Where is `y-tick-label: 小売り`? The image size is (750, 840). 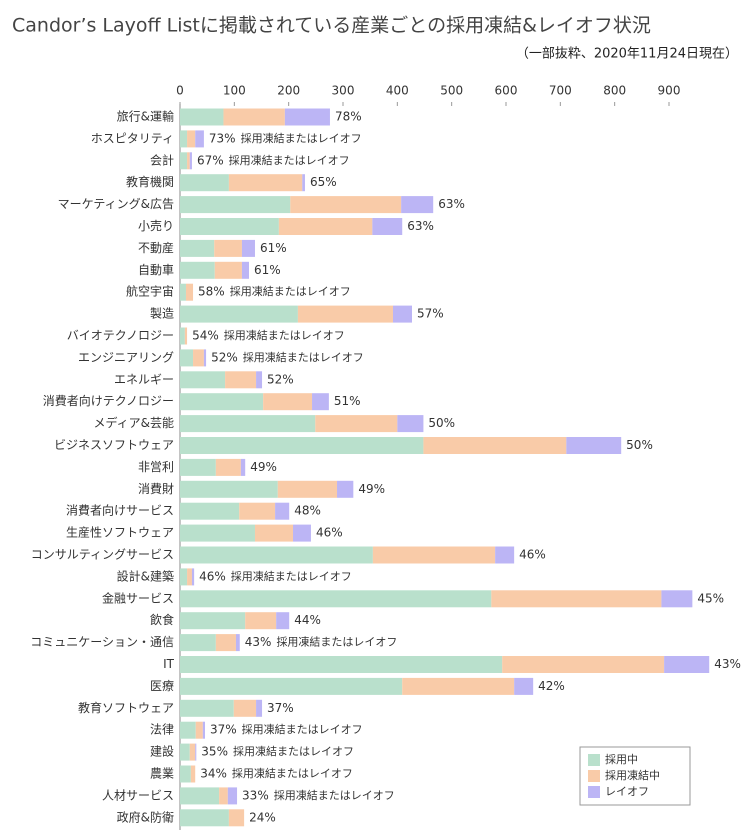 y-tick-label: 小売り is located at coordinates (156, 225).